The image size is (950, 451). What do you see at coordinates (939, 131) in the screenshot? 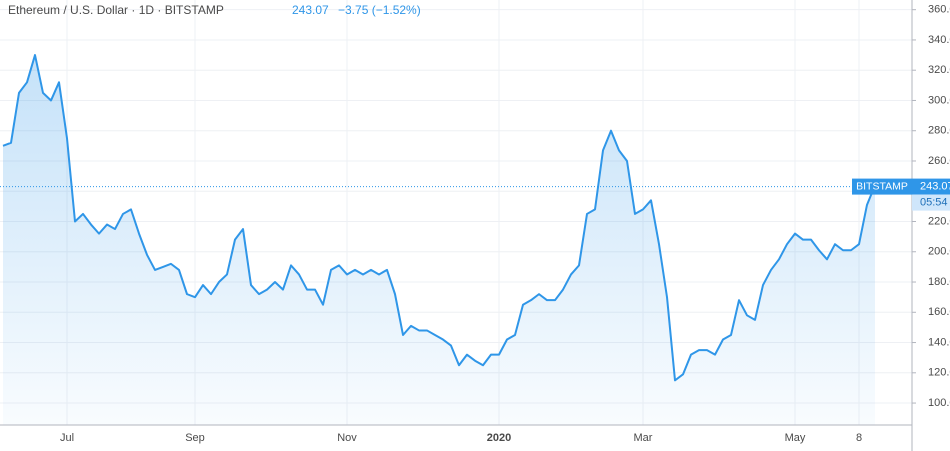
I see `y-tick-label: 280.00` at bounding box center [939, 131].